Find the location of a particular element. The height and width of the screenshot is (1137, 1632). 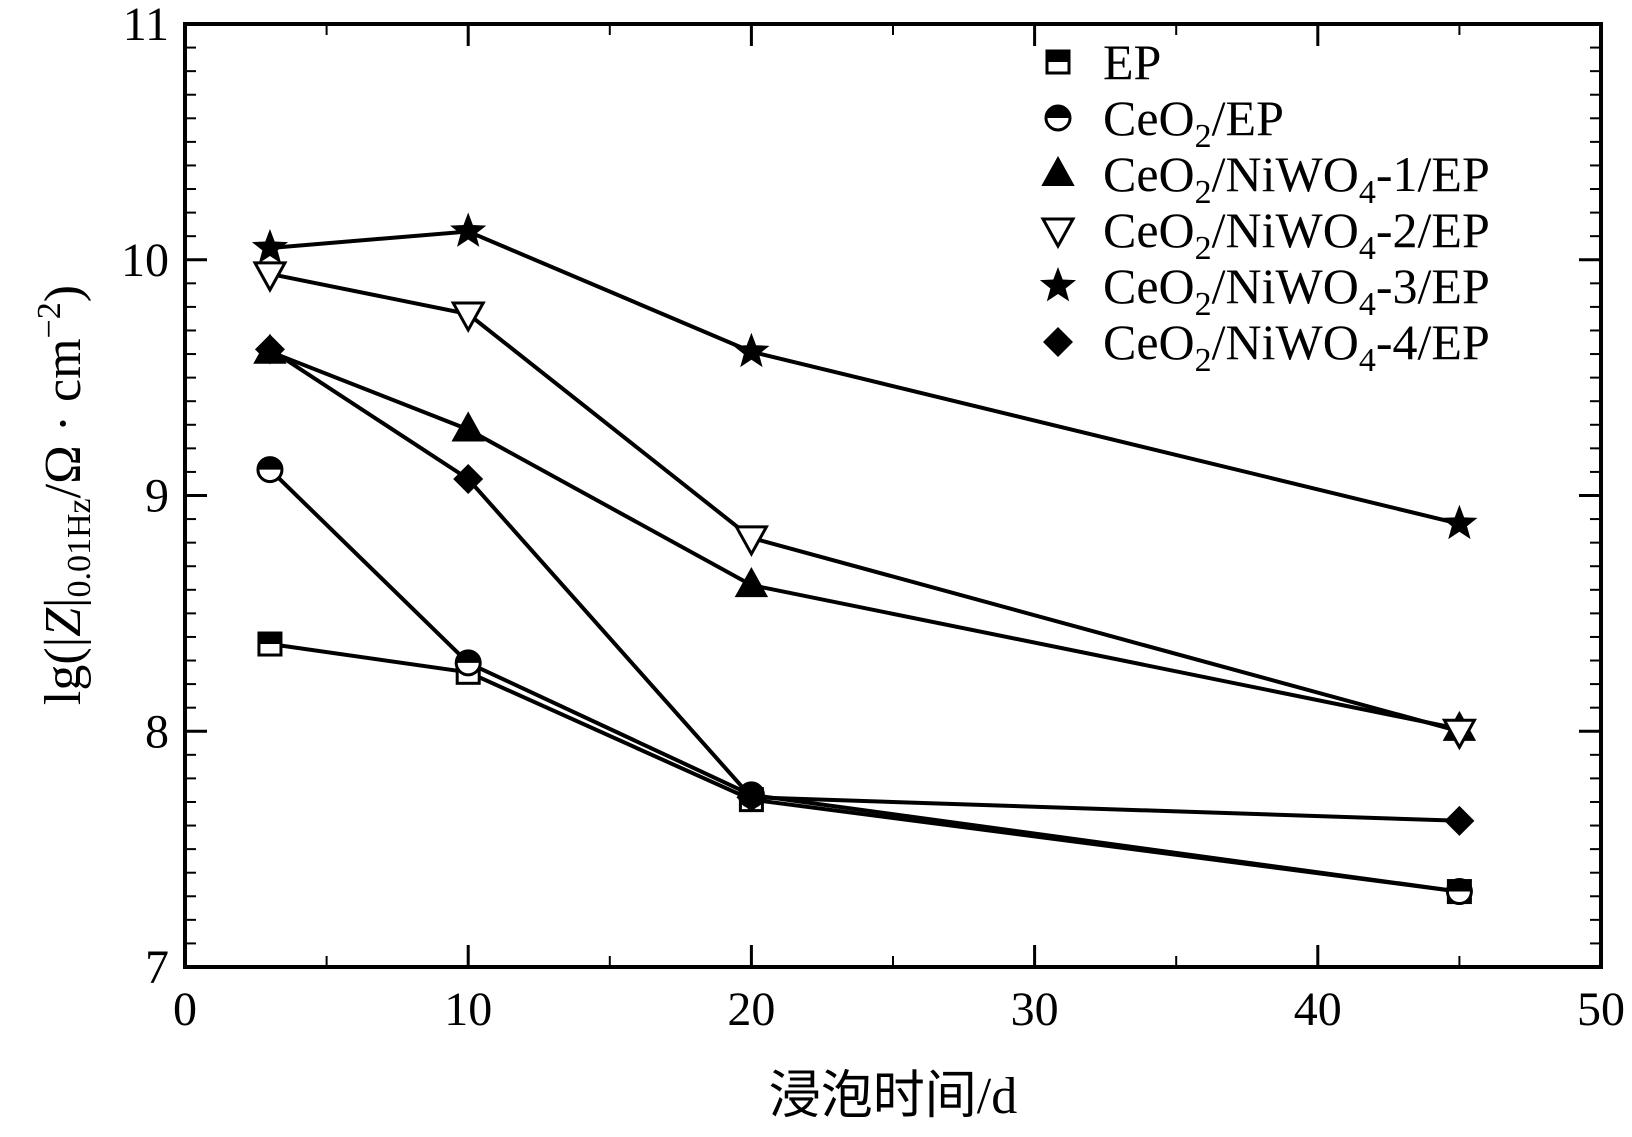

y-tick-label: 9 is located at coordinates (157, 496).